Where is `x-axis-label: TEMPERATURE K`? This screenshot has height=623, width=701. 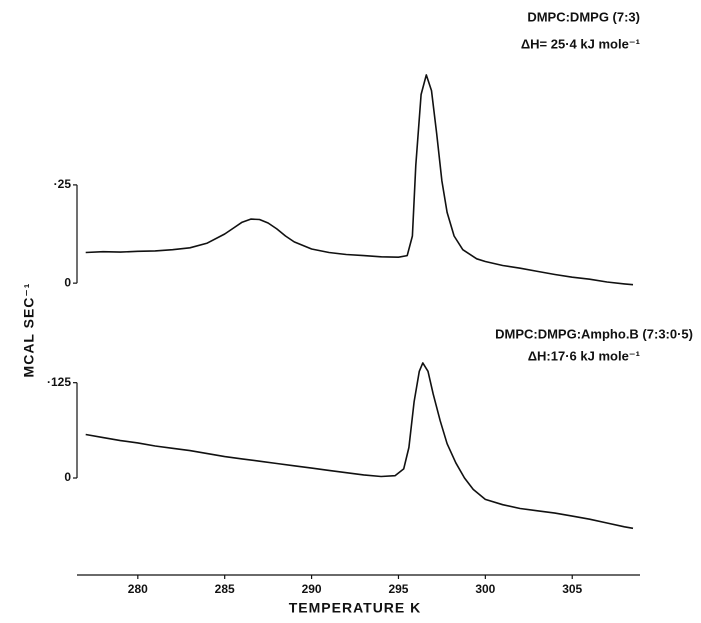
x-axis-label: TEMPERATURE K is located at coordinates (355, 608).